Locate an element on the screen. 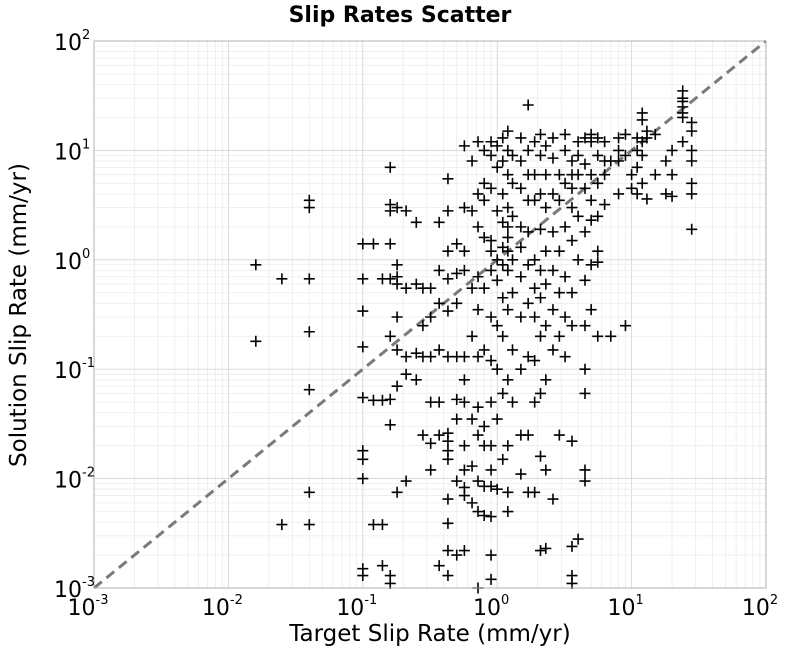 The height and width of the screenshot is (650, 800). x-tick-label: 10² is located at coordinates (760, 607).